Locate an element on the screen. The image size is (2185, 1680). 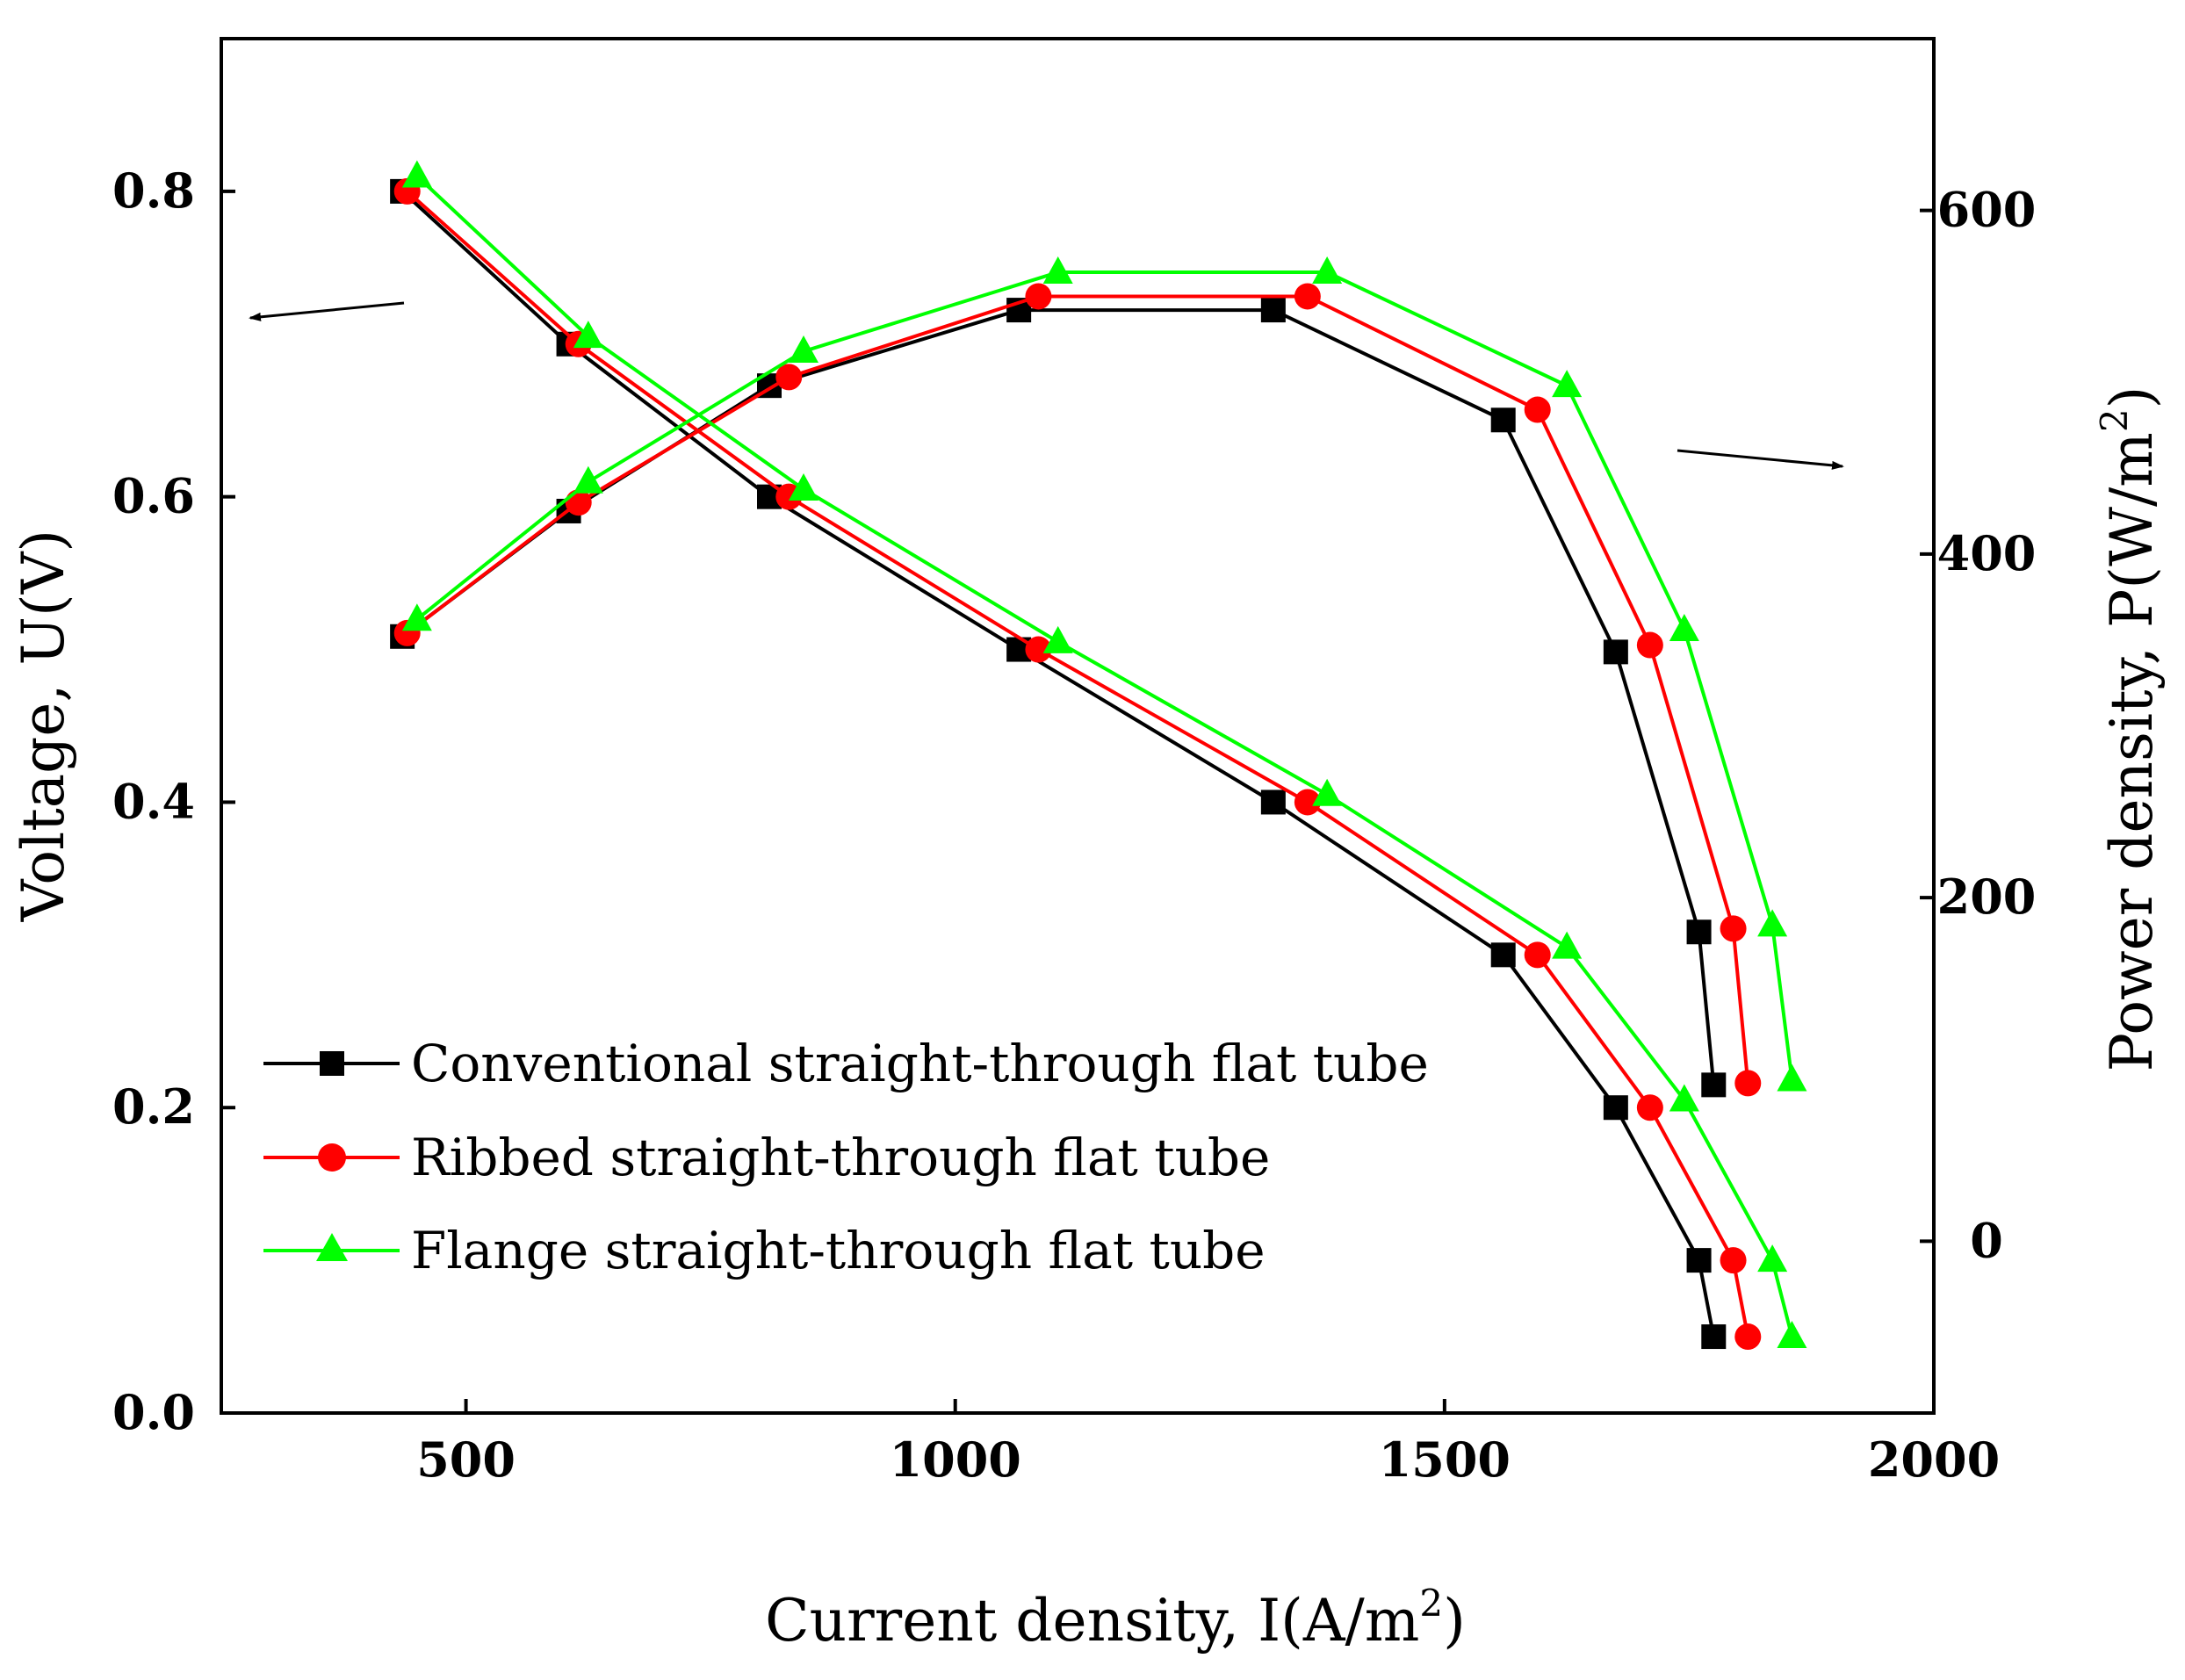
y-left-tick-label: 0.2 is located at coordinates (153, 1106).